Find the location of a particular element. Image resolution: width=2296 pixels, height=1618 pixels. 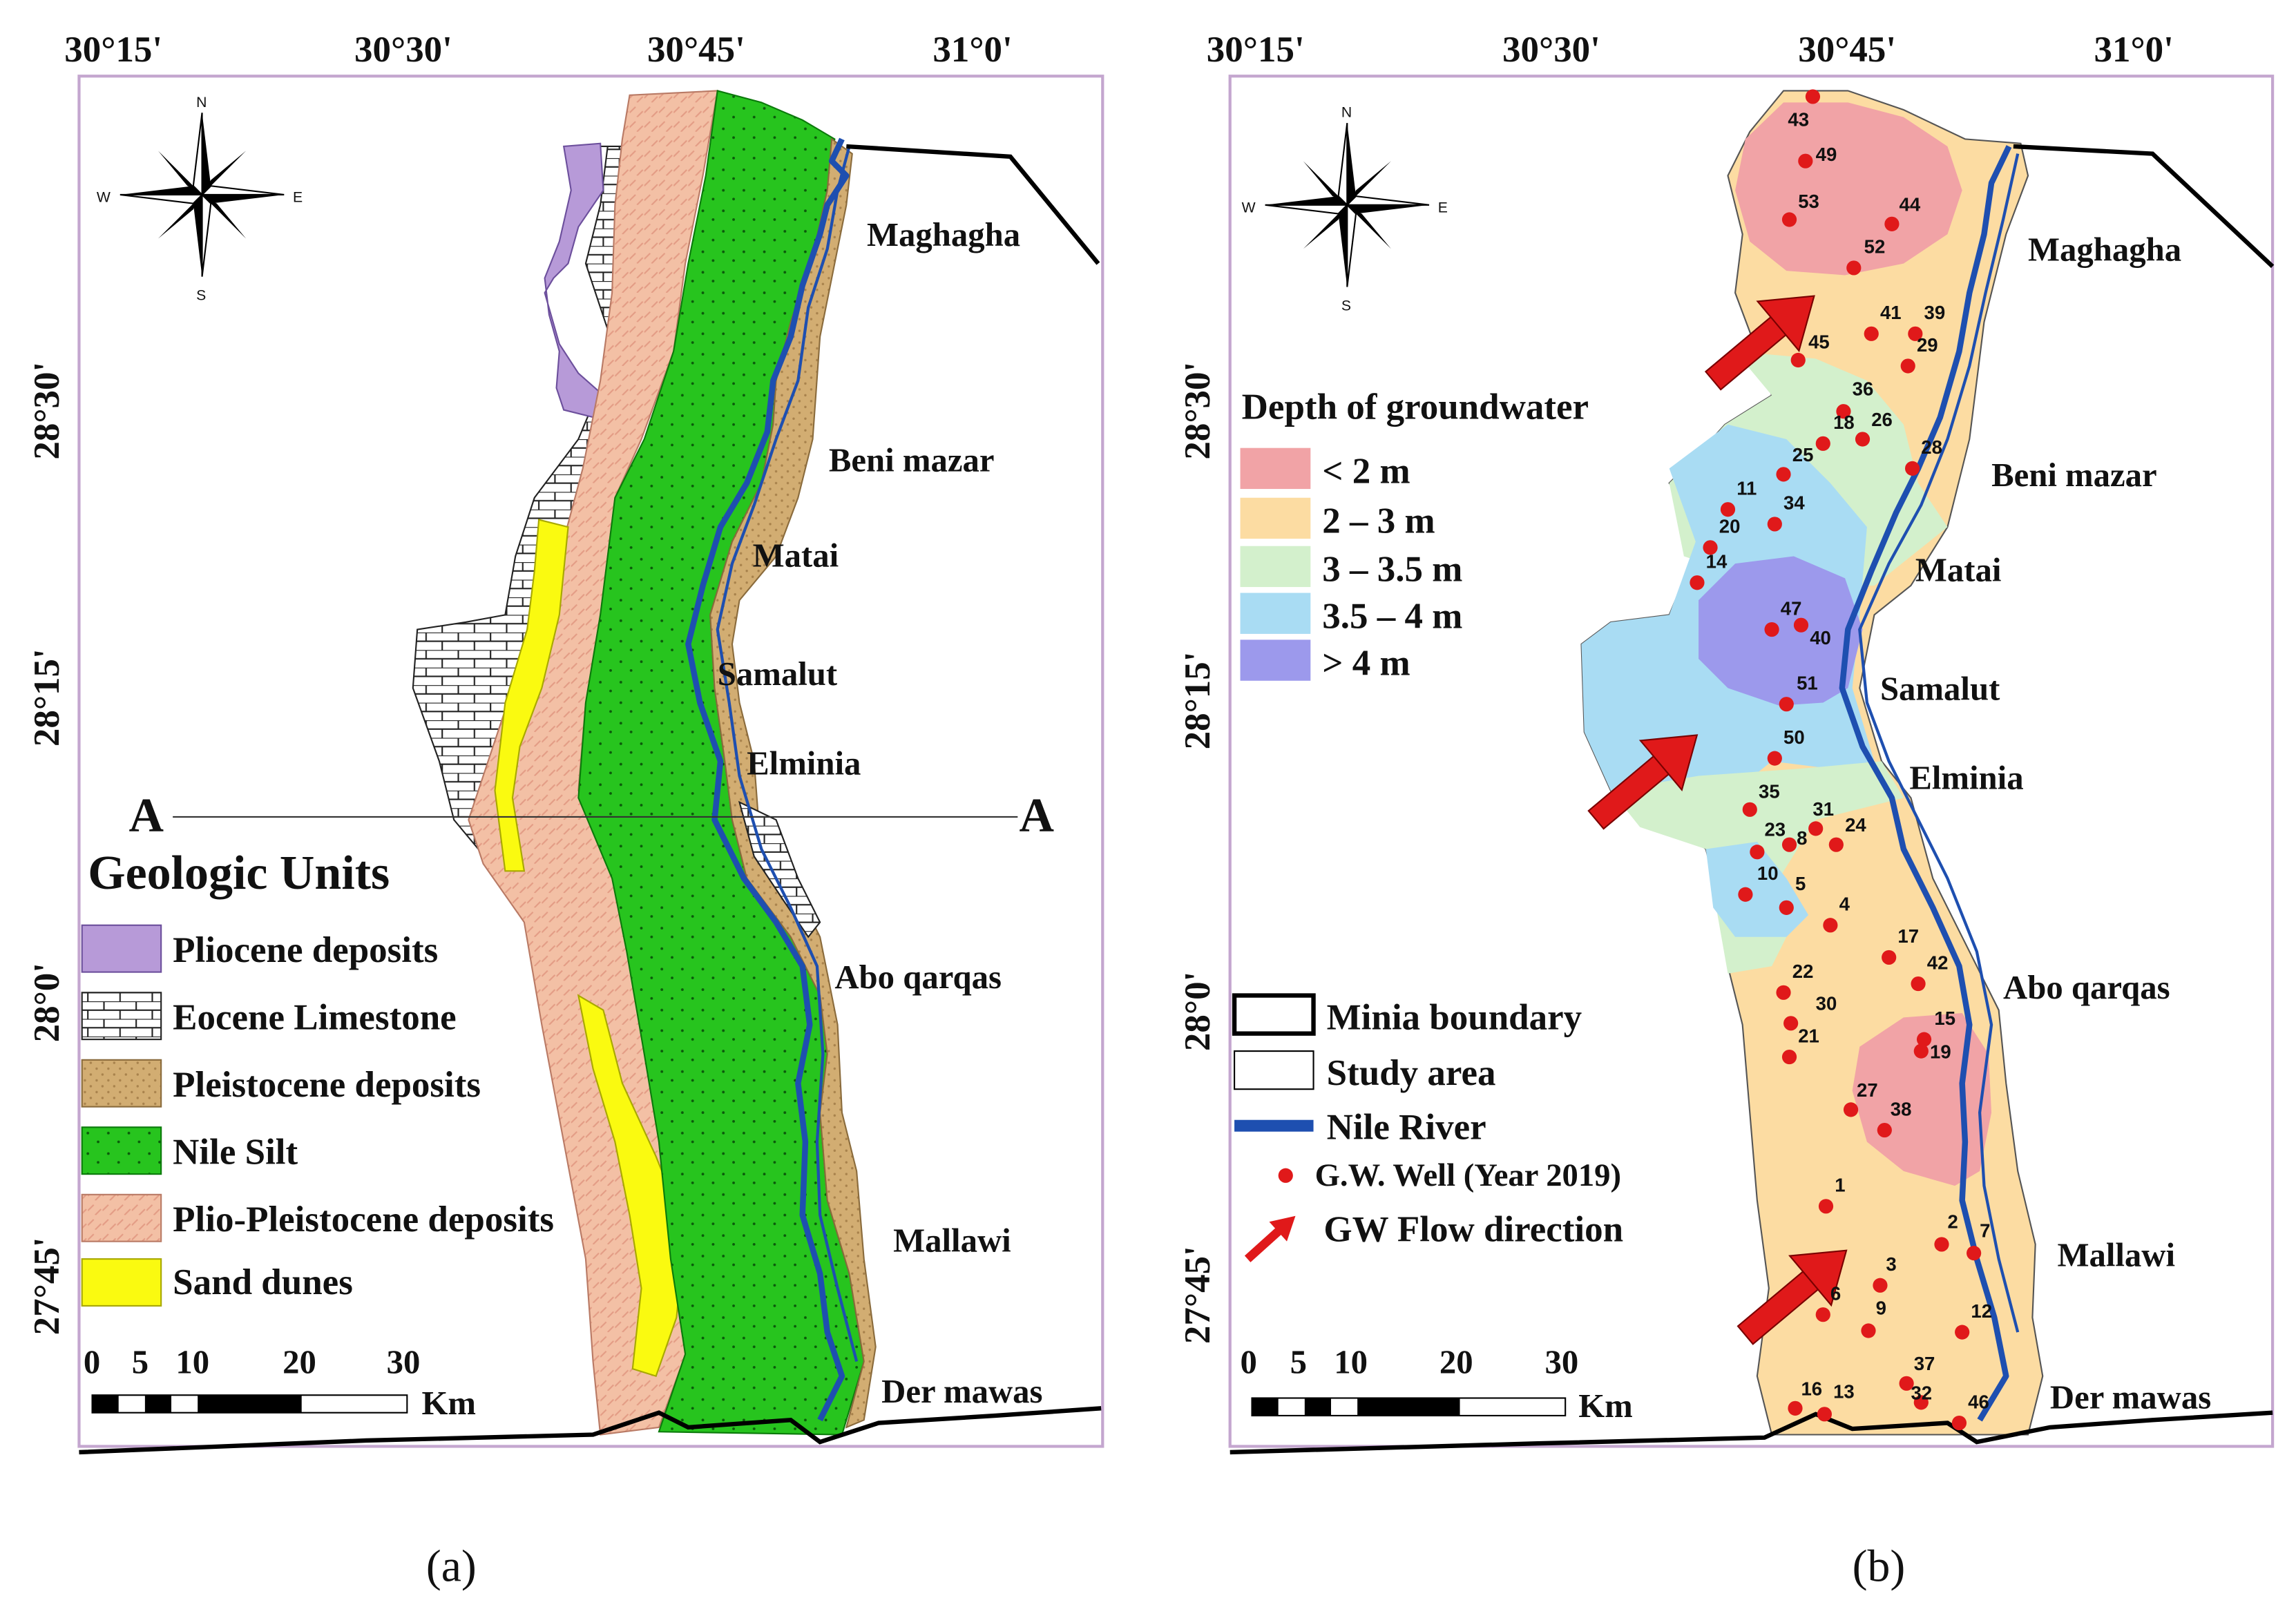

coord-top-a-3: 30°45' is located at coordinates (696, 50).